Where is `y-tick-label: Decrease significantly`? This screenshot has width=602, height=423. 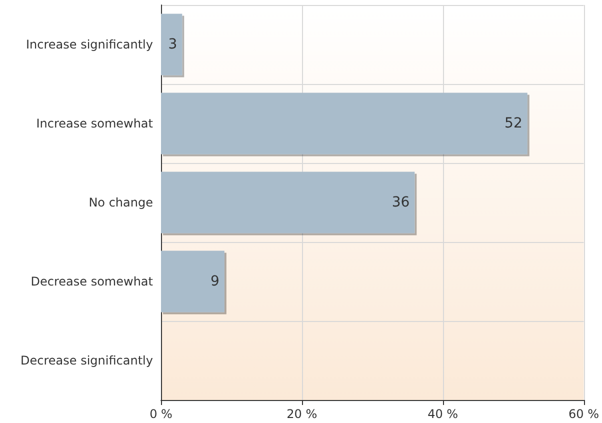
y-tick-label: Decrease significantly is located at coordinates (86, 361).